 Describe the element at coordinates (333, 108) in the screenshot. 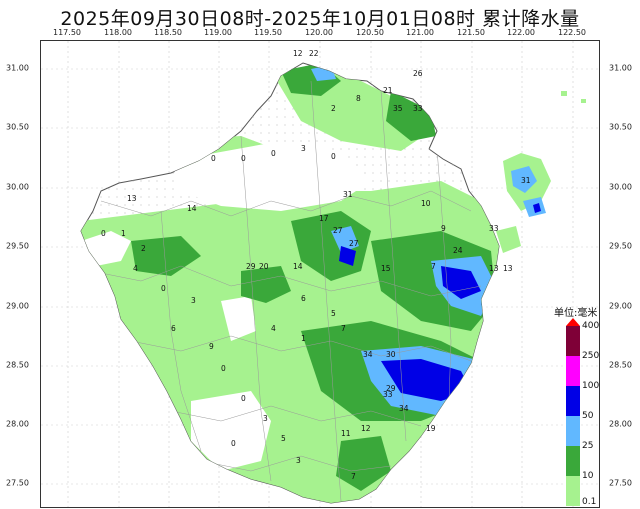

I see `station-value: 2` at that location.